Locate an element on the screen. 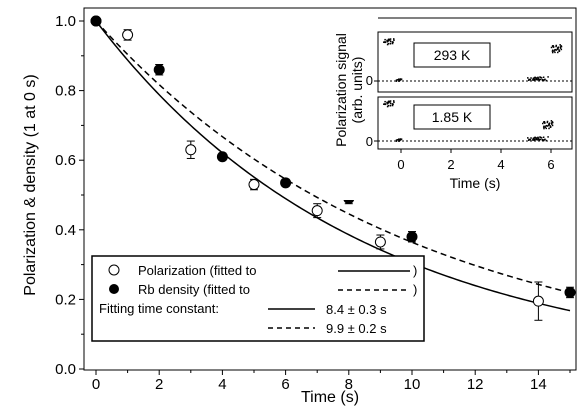 The image size is (578, 408). inset-panel1-trace is located at coordinates (473, 60).